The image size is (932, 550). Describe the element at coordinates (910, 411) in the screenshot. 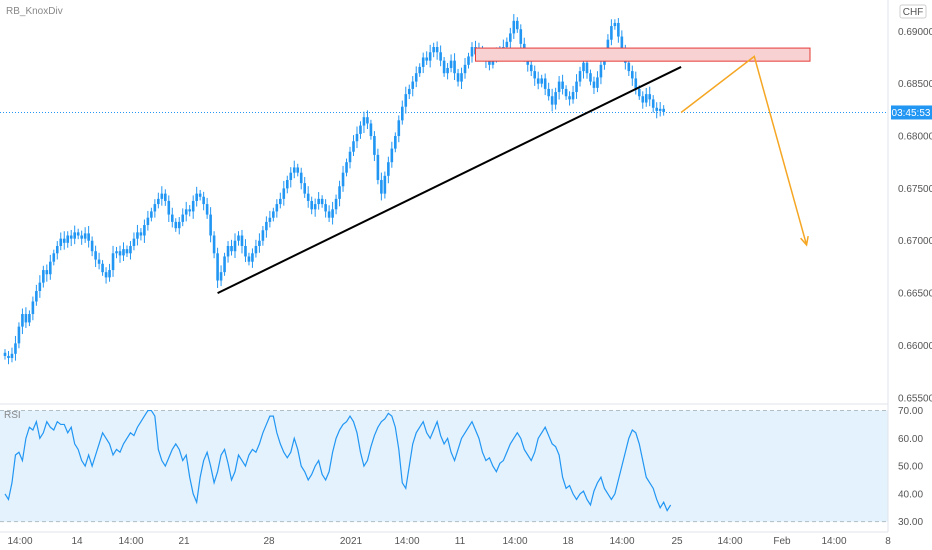

I see `rsi-tick-label: 70.00` at that location.